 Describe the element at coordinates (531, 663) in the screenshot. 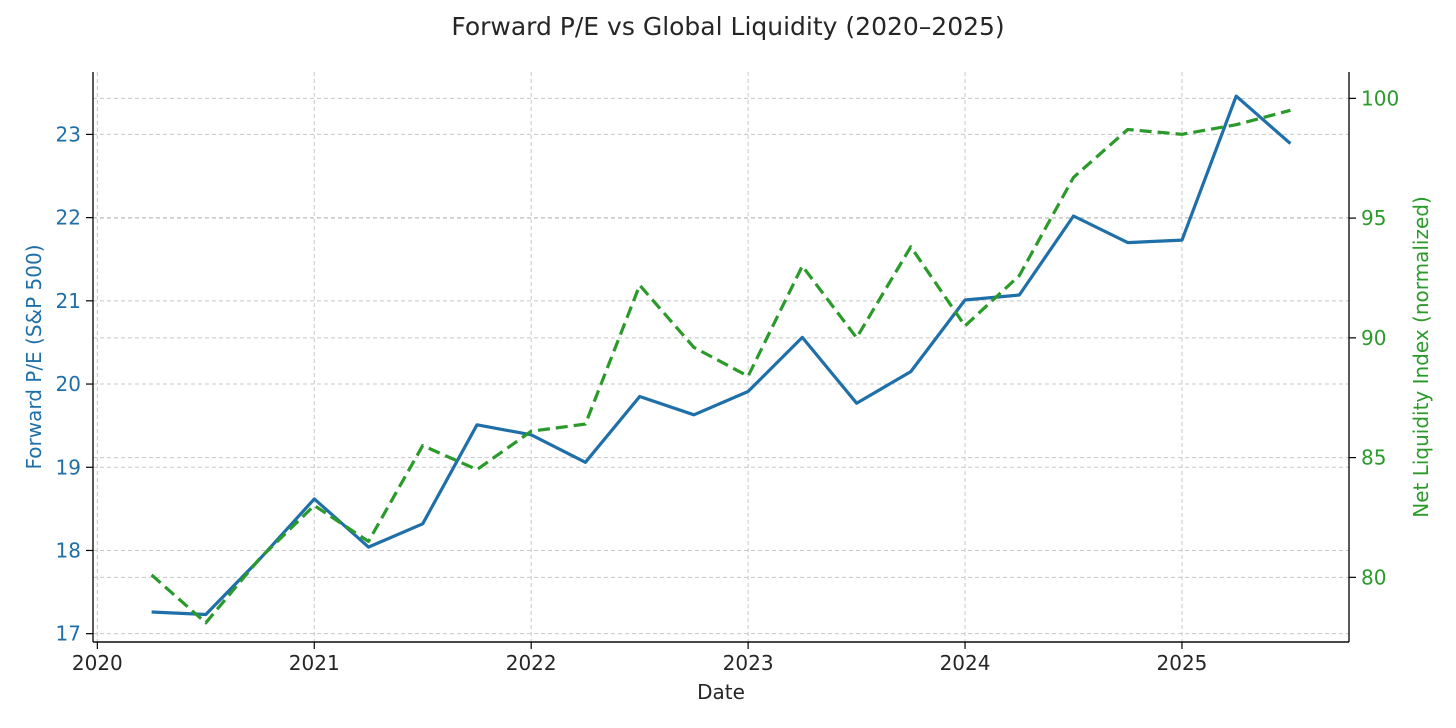

I see `x-tick-label: 2022` at that location.